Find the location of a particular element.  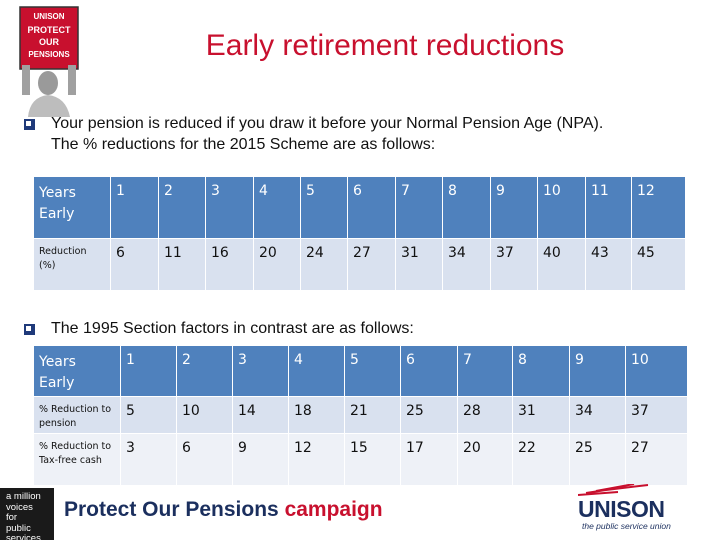

unison-logo-icon is located at coordinates (613, 490).